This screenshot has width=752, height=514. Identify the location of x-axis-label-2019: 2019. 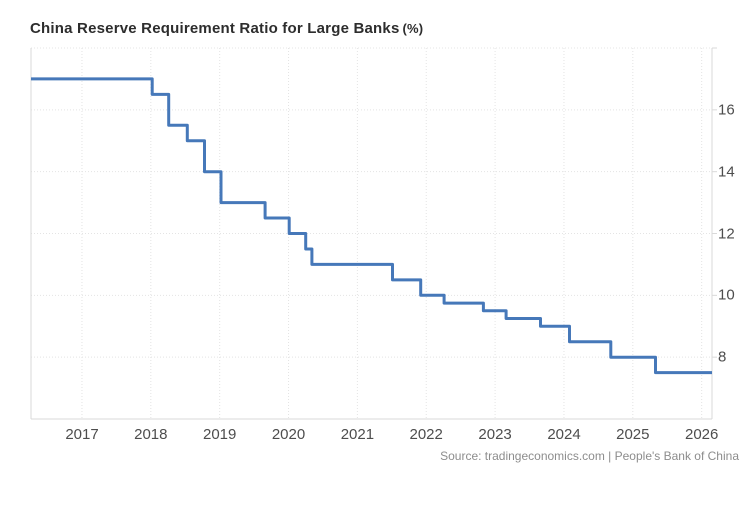
(220, 434).